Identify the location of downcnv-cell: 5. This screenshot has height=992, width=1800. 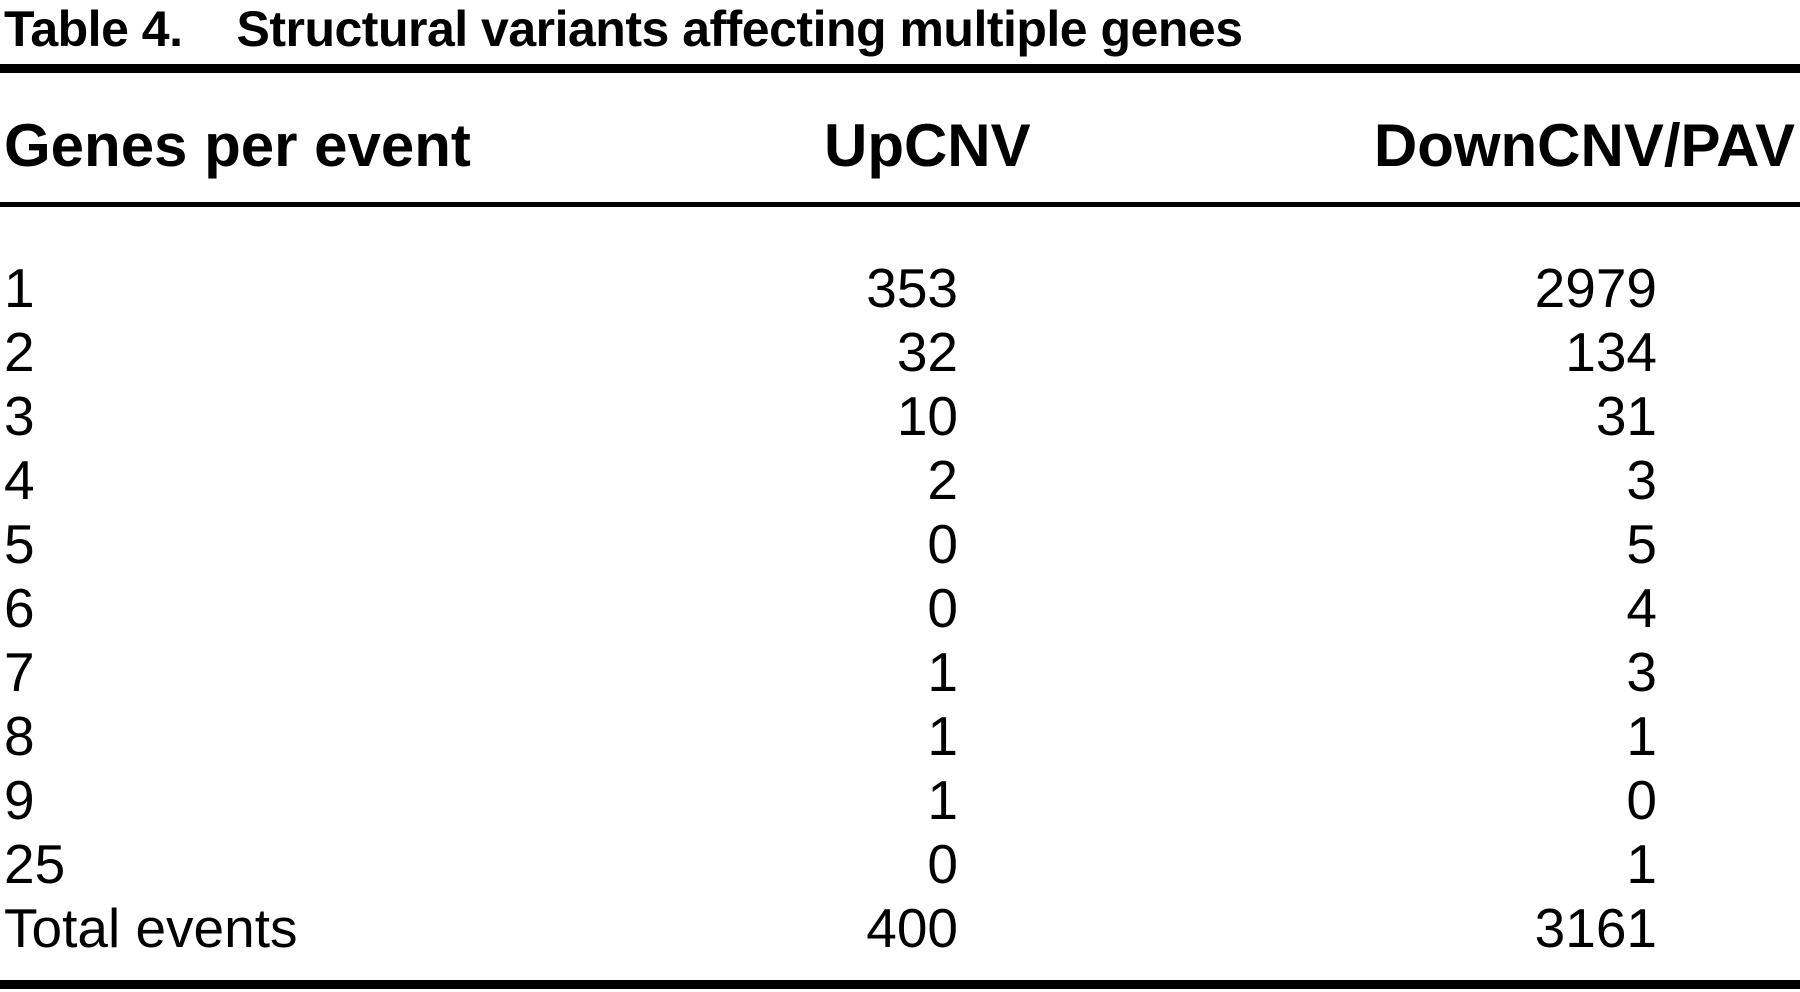
(1641, 544).